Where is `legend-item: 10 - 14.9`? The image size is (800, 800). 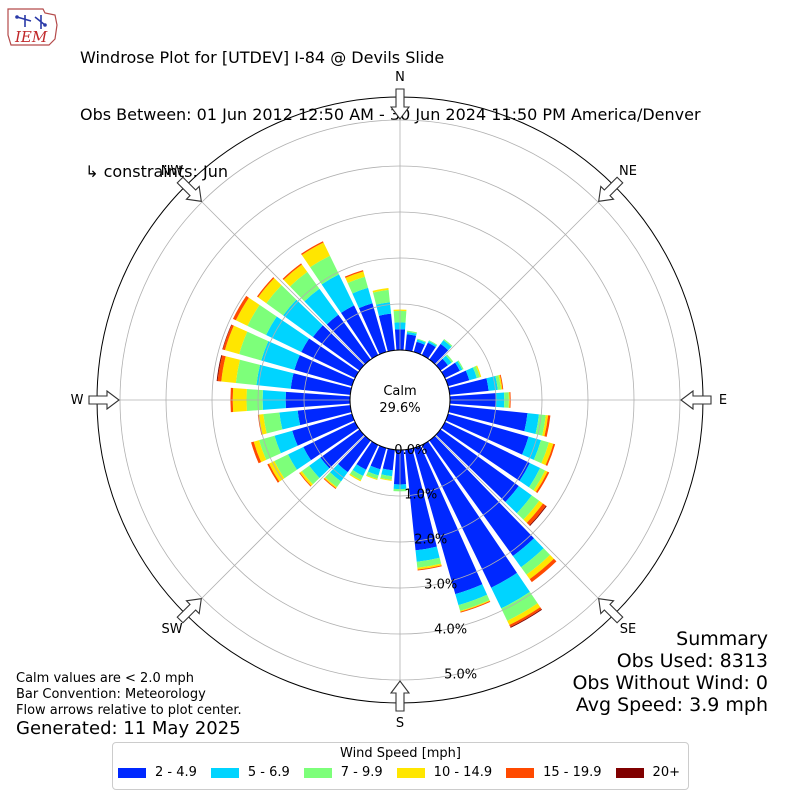 legend-item: 10 - 14.9 is located at coordinates (444, 772).